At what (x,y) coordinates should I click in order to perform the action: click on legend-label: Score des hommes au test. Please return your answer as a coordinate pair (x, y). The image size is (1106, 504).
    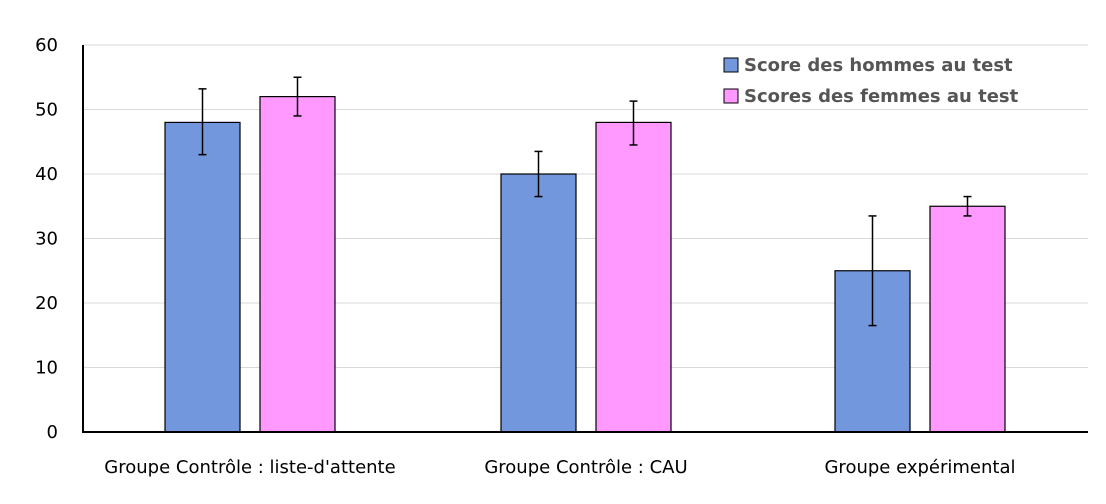
    Looking at the image, I should click on (878, 65).